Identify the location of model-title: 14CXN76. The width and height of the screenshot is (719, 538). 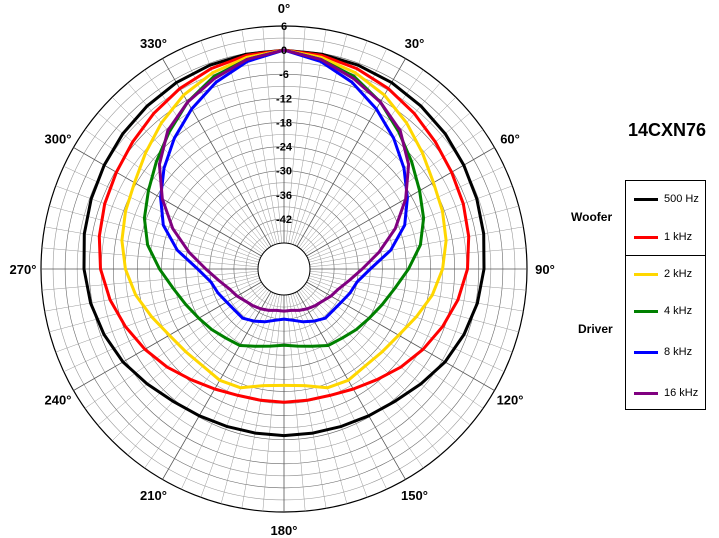
(667, 130).